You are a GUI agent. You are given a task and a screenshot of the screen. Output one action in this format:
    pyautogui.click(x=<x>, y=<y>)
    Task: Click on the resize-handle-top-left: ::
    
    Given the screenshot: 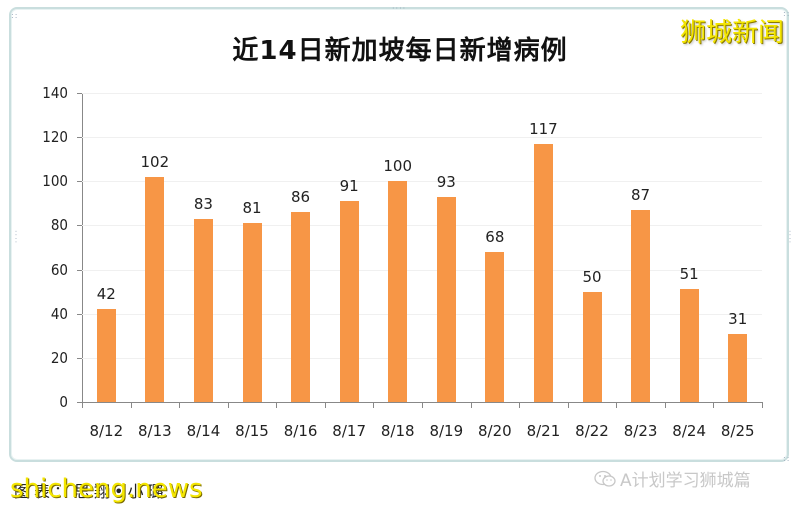 What is the action you would take?
    pyautogui.click(x=15, y=15)
    